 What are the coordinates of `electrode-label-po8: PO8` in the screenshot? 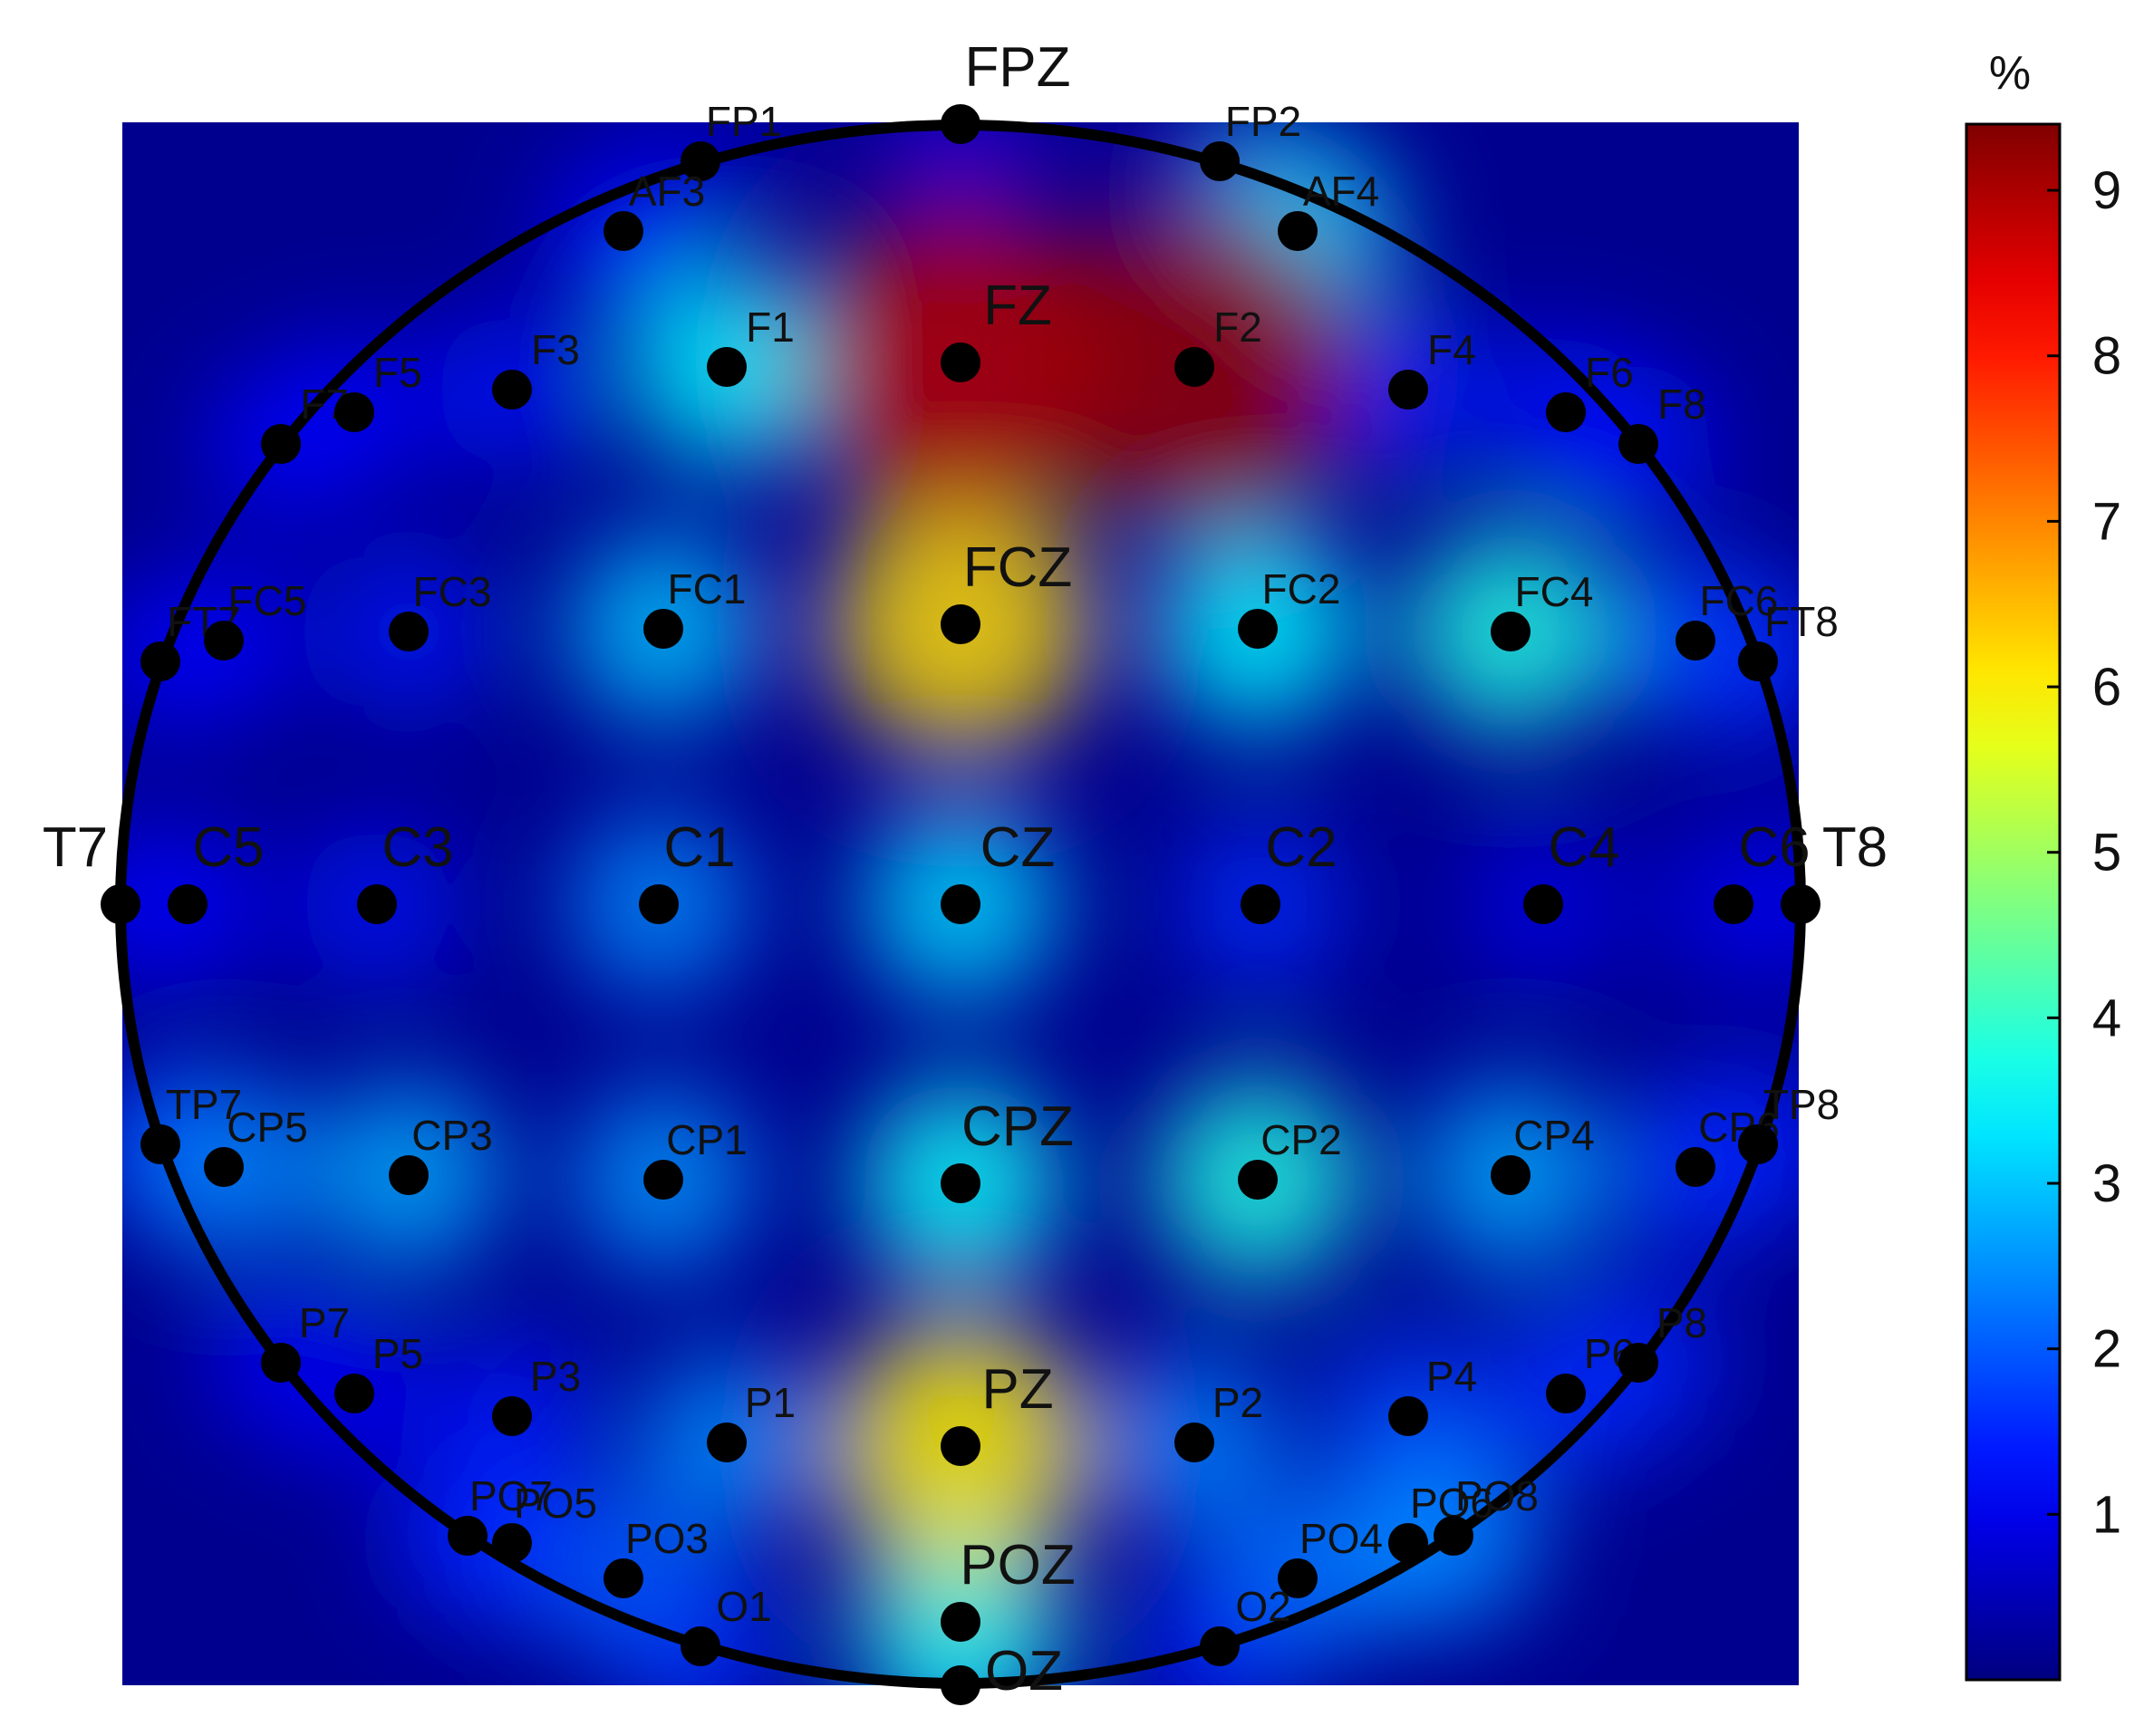 It's located at (1497, 1495).